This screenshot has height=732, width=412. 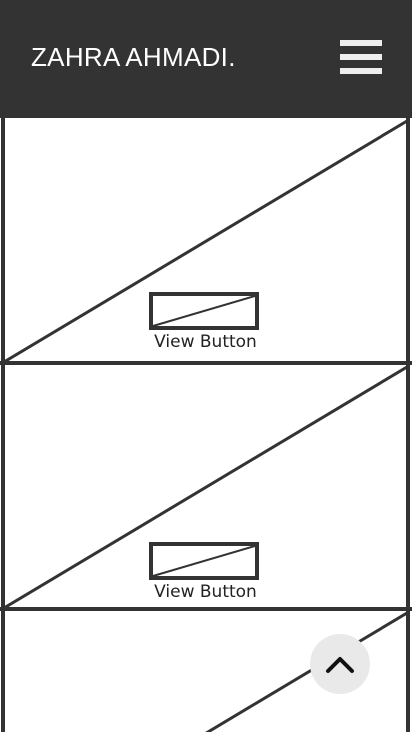 What do you see at coordinates (133, 57) in the screenshot?
I see `site-title: ZAHRA AHMADI.` at bounding box center [133, 57].